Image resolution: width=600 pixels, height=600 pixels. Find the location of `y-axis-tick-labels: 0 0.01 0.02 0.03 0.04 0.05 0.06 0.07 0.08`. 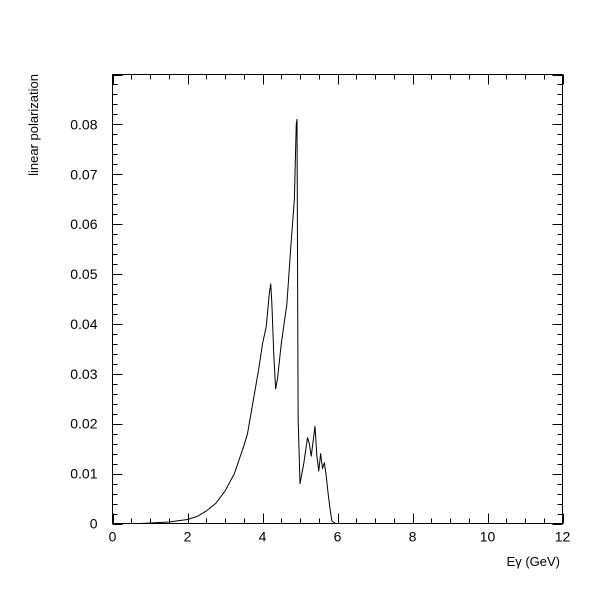

y-axis-tick-labels: 0 0.01 0.02 0.03 0.04 0.05 0.06 0.07 0.08 is located at coordinates (83, 323).